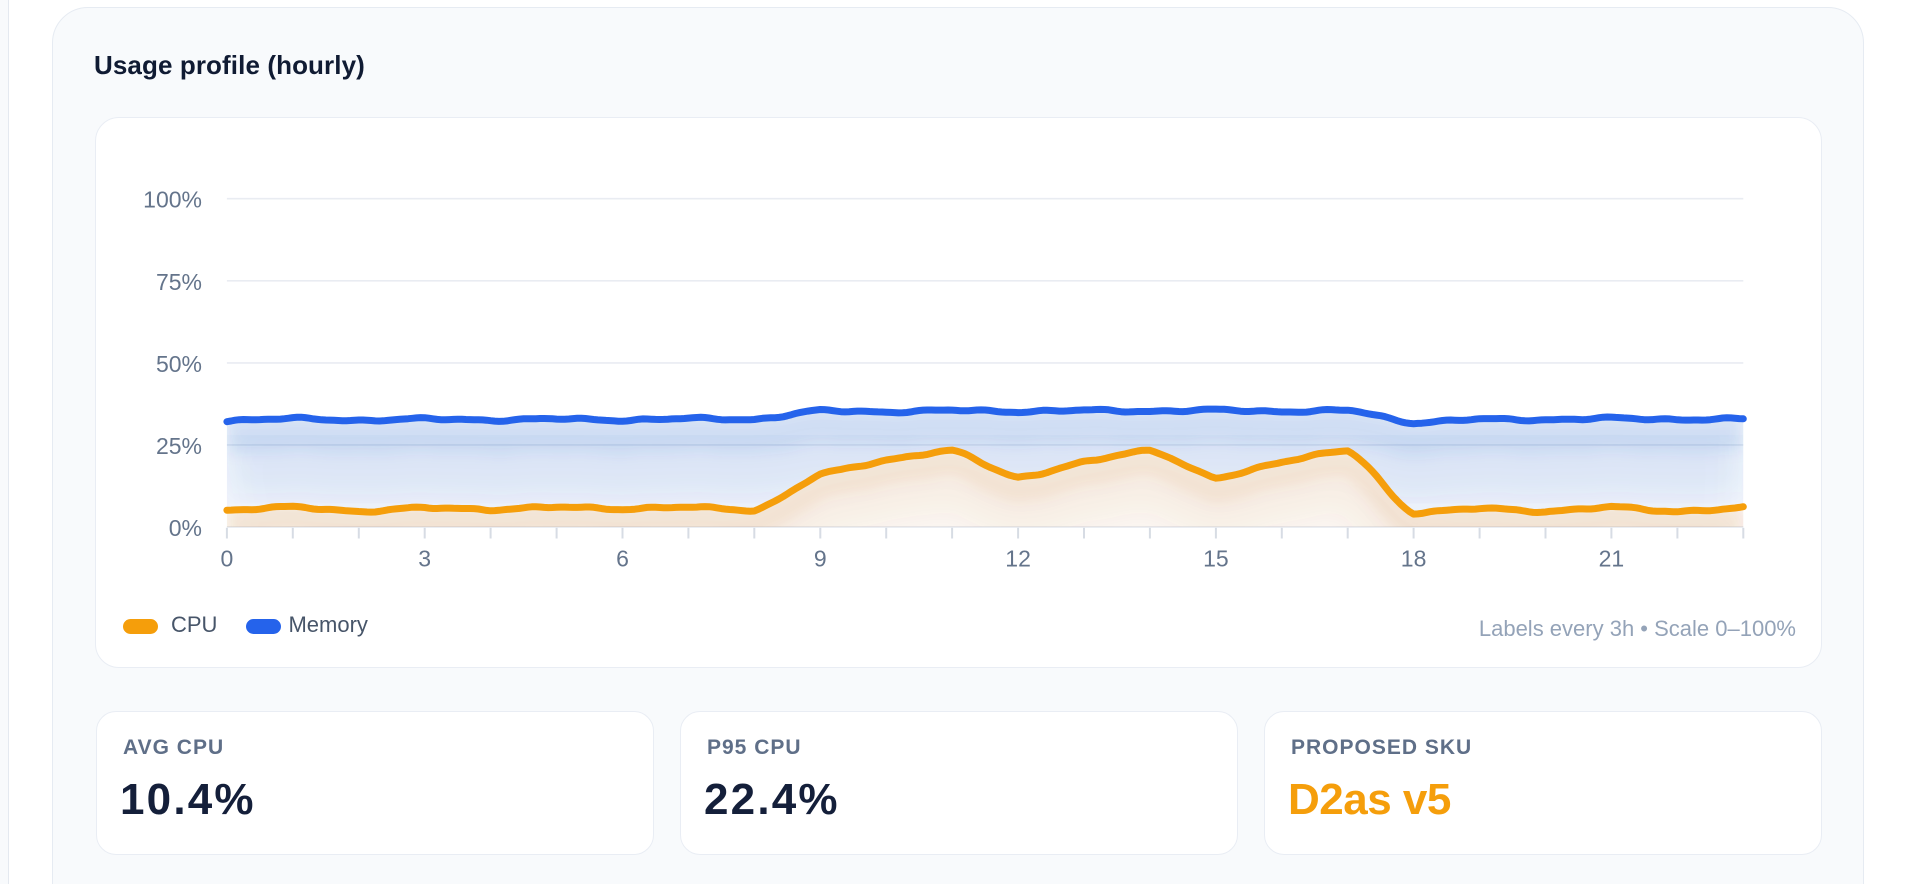 Image resolution: width=1920 pixels, height=884 pixels. What do you see at coordinates (179, 446) in the screenshot?
I see `svg-text: 25%` at bounding box center [179, 446].